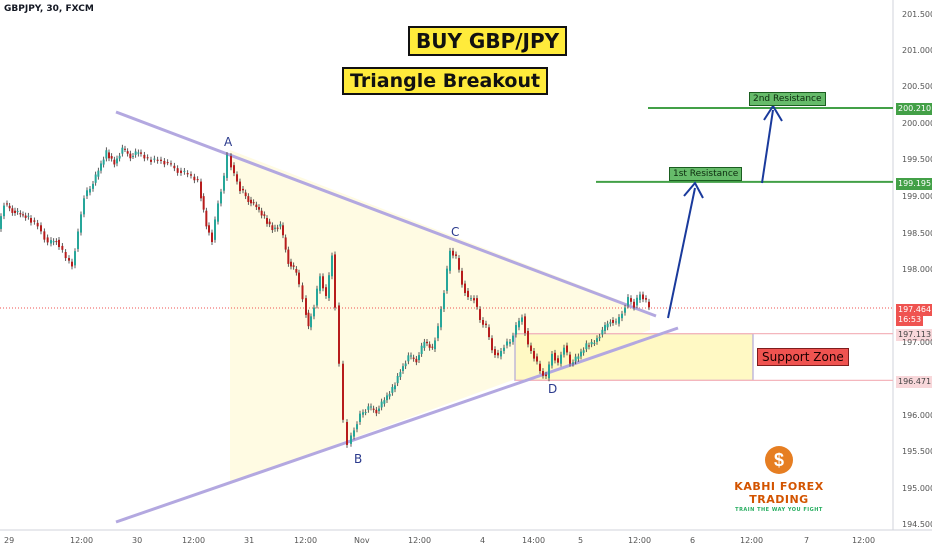 This screenshot has width=932, height=550. Describe the element at coordinates (917, 196) in the screenshot. I see `y-tick: 199.000` at that location.